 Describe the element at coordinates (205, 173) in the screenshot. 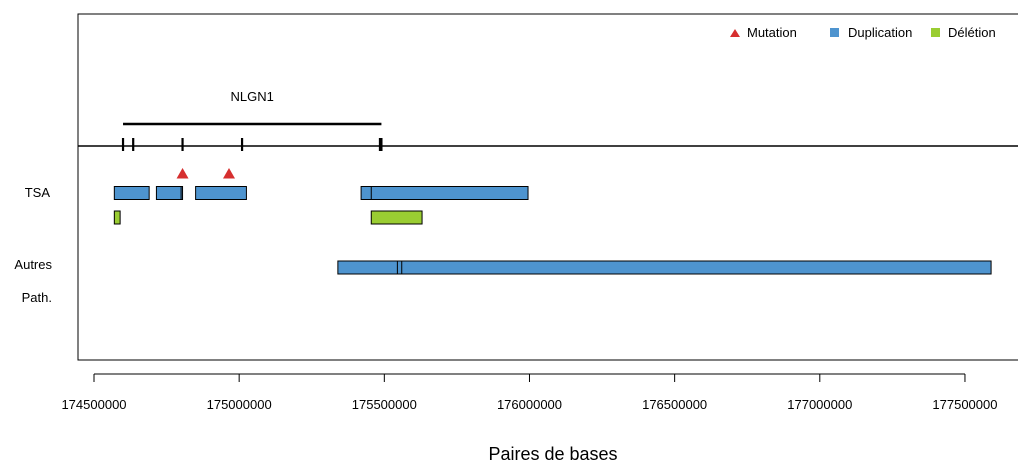

I see `mutations-layer` at that location.